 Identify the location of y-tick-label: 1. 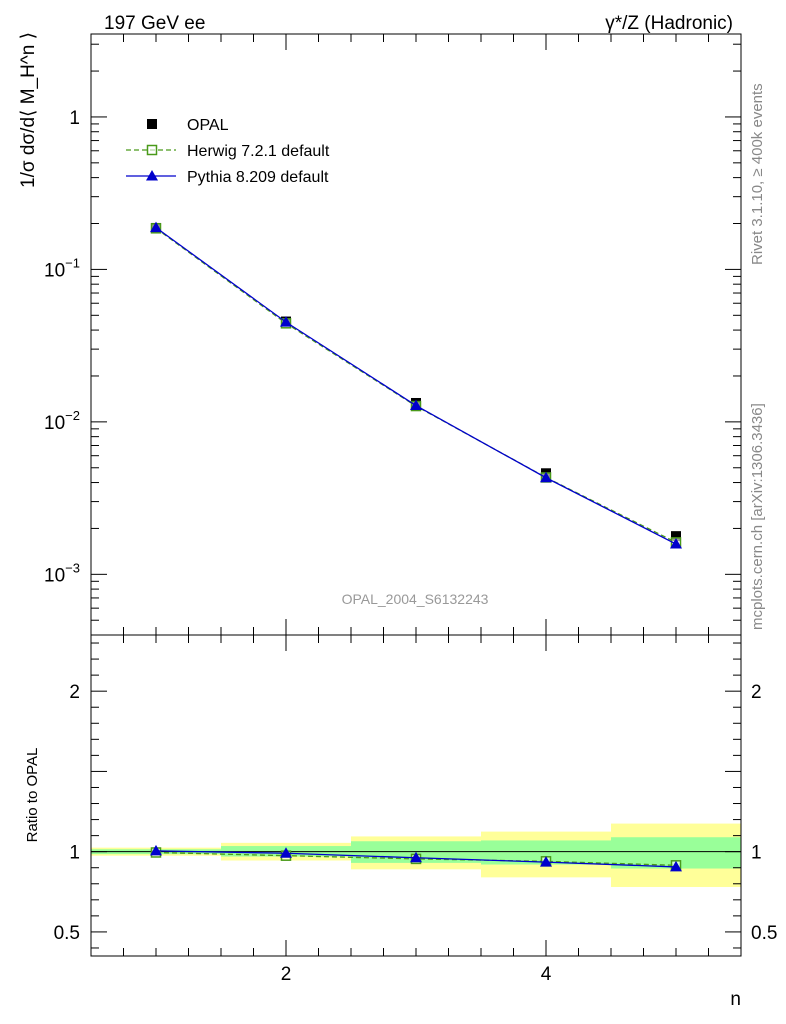
(74, 118).